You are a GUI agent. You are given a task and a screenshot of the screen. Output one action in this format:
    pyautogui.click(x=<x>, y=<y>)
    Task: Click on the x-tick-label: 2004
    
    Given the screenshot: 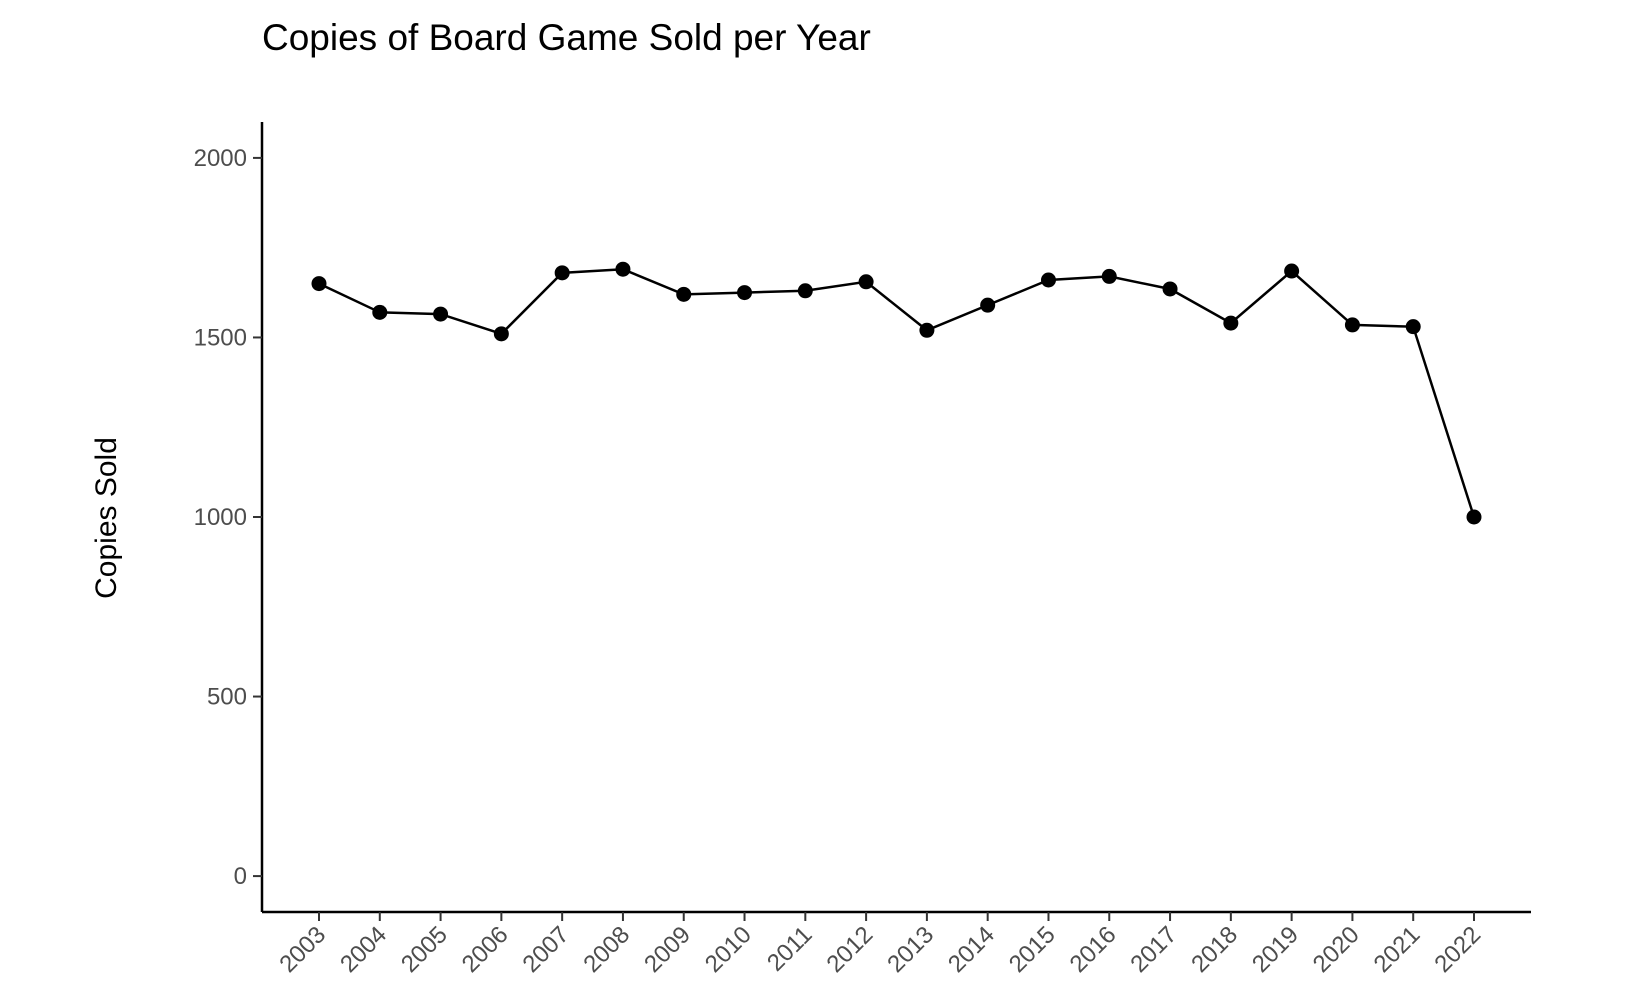 What is the action you would take?
    pyautogui.click(x=363, y=949)
    